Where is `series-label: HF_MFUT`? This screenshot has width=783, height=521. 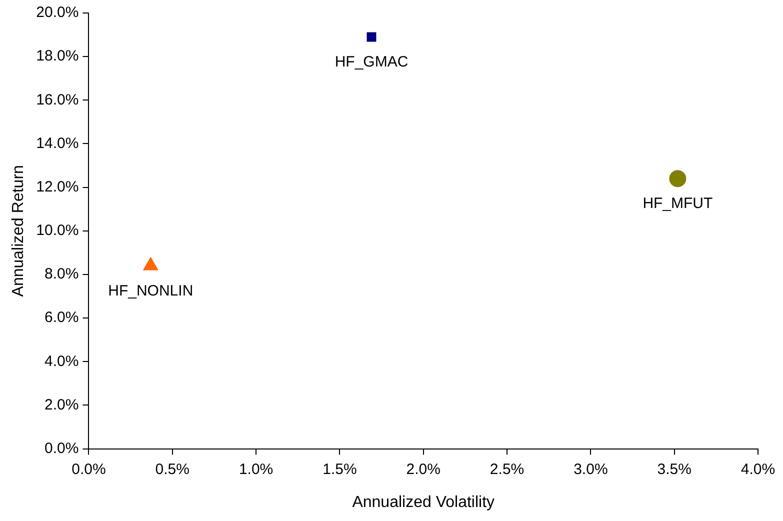
series-label: HF_MFUT is located at coordinates (677, 203).